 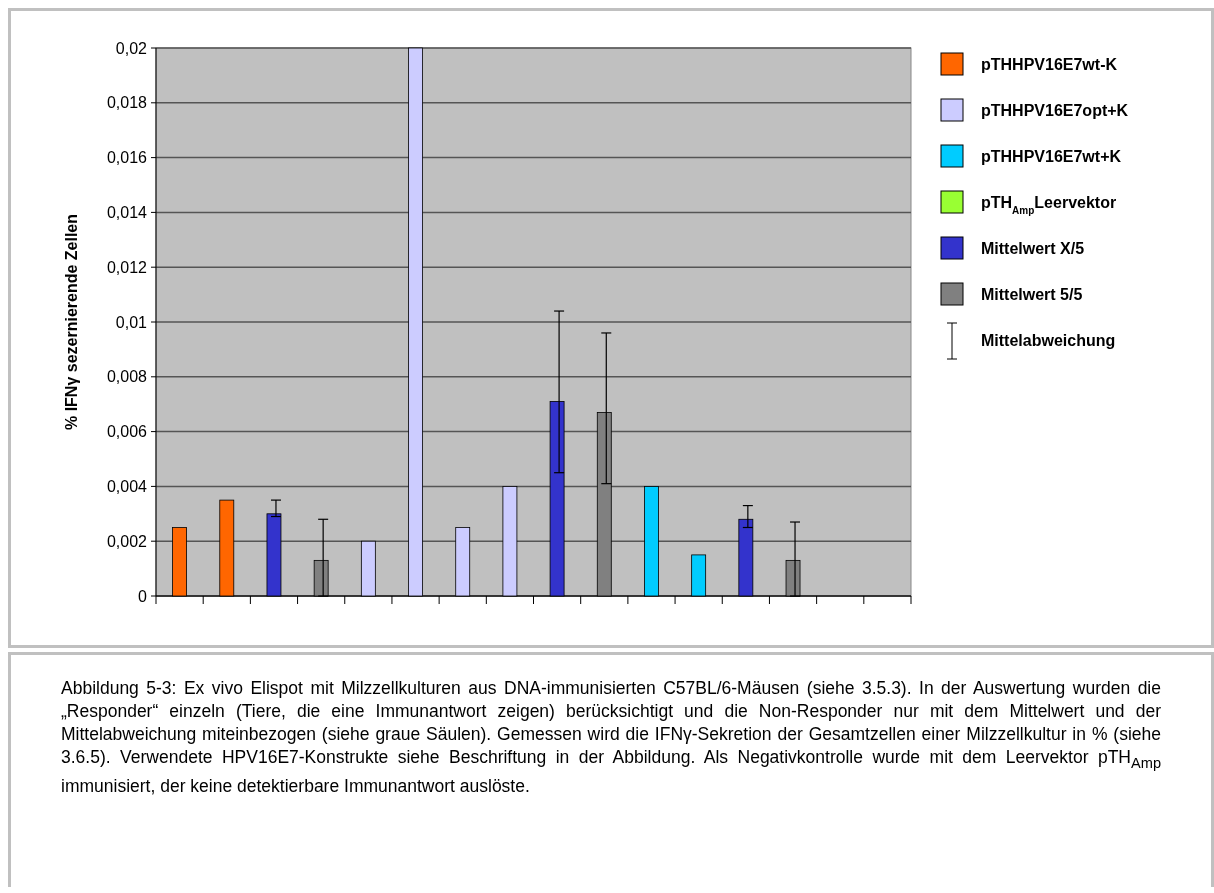 What do you see at coordinates (127, 103) in the screenshot?
I see `y-tick-label: 0,018` at bounding box center [127, 103].